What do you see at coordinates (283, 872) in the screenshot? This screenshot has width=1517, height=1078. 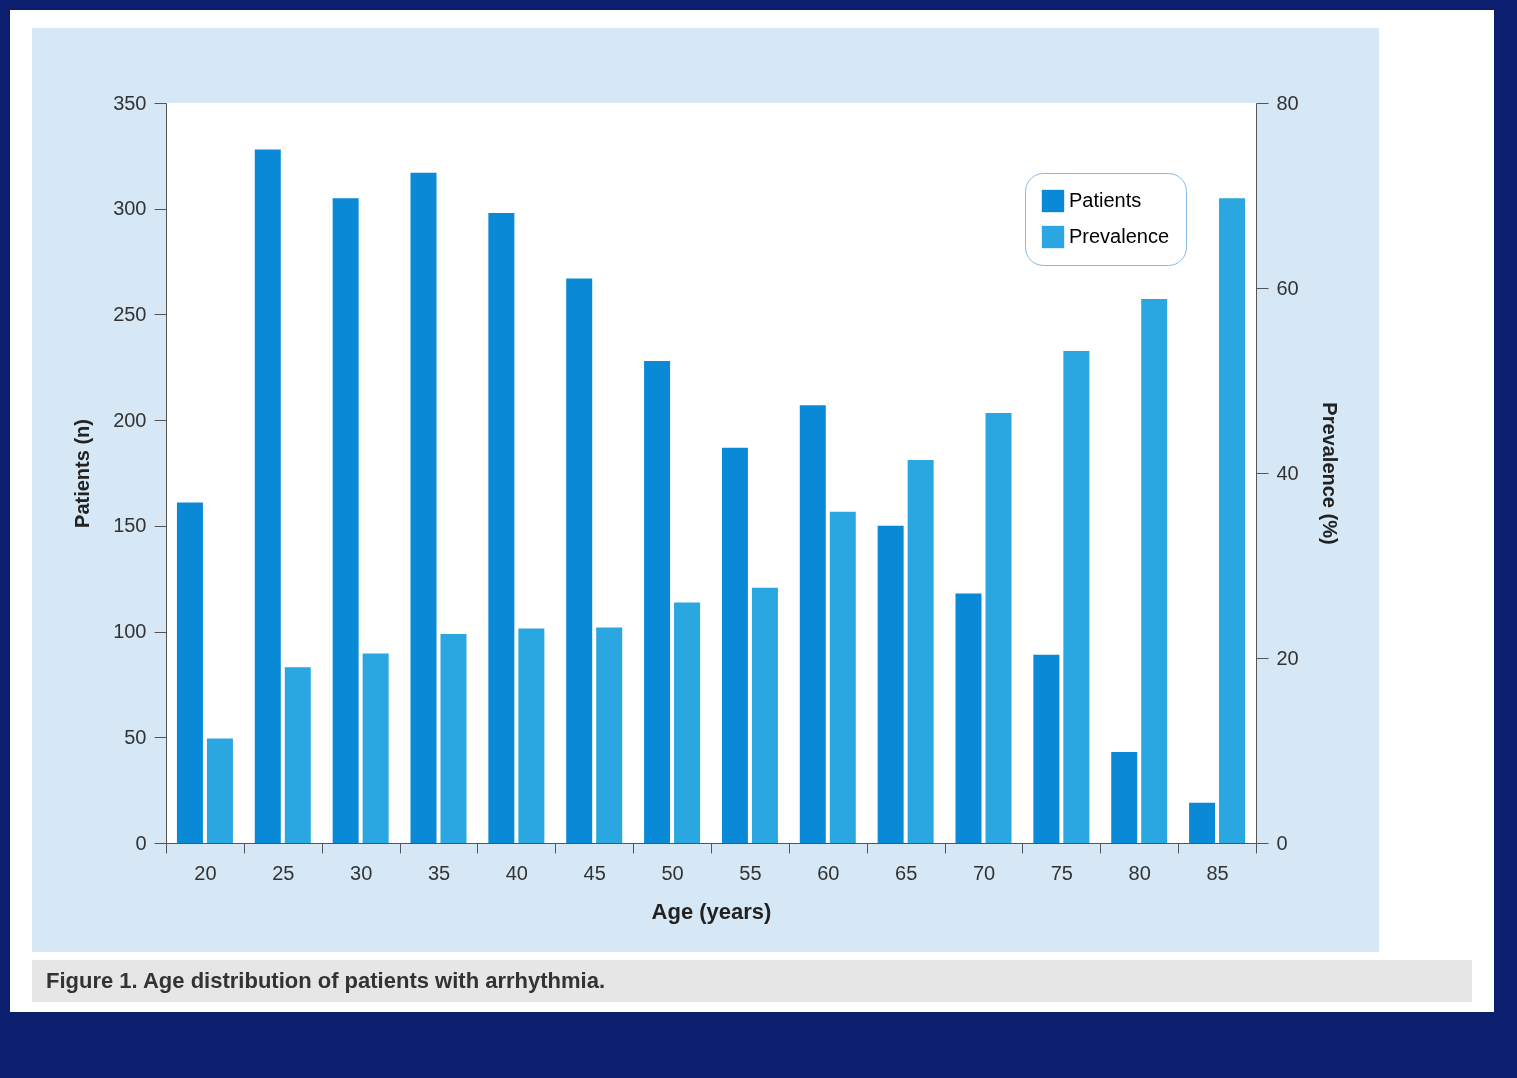 I see `x-tick-label: 25` at bounding box center [283, 872].